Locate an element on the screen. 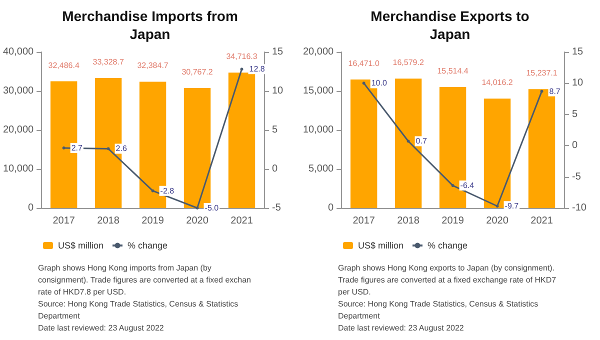 The height and width of the screenshot is (340, 600). y2-tick-label: -10 is located at coordinates (579, 208).